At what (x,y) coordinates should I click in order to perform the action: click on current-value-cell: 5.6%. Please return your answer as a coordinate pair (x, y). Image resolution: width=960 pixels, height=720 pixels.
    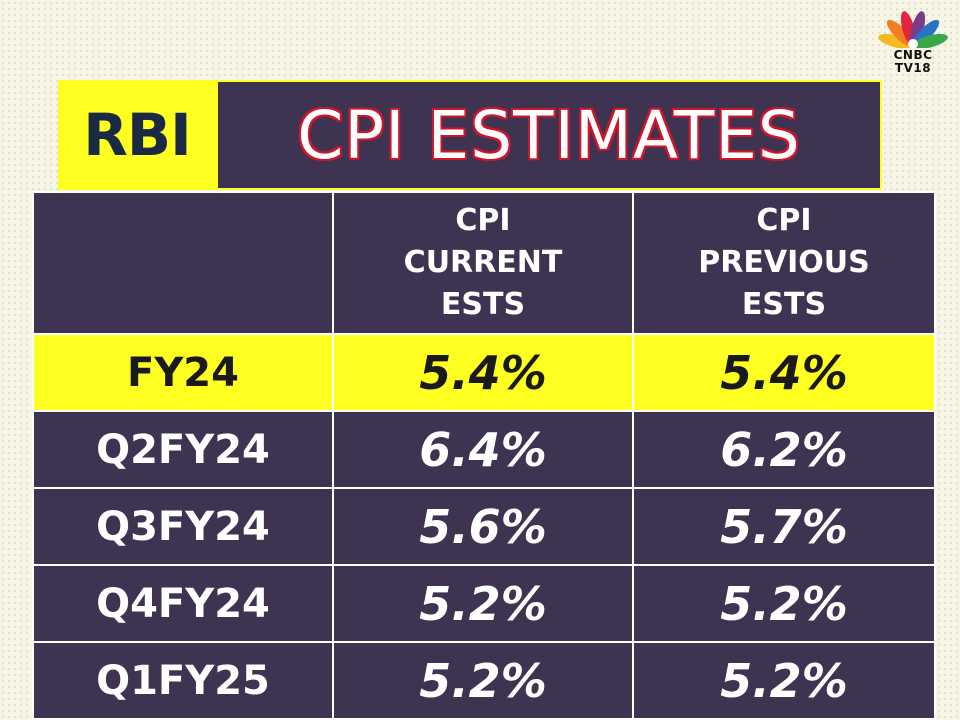
    Looking at the image, I should click on (483, 526).